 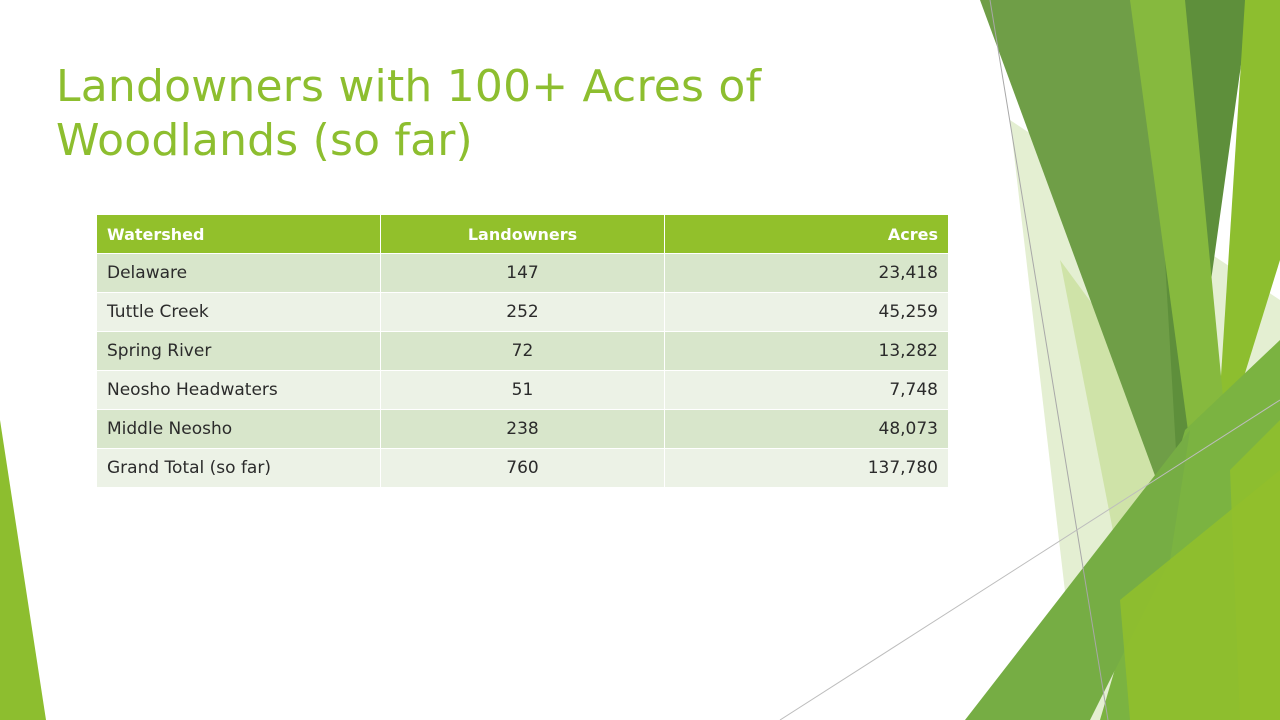 I want to click on table-row: Middle Neosho 238 48,073, so click(x=522, y=429).